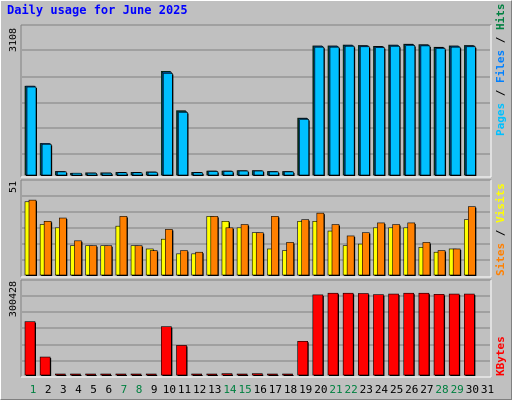 Image resolution: width=512 pixels, height=400 pixels. I want to click on legend-kbytes: KBytes, so click(500, 356).